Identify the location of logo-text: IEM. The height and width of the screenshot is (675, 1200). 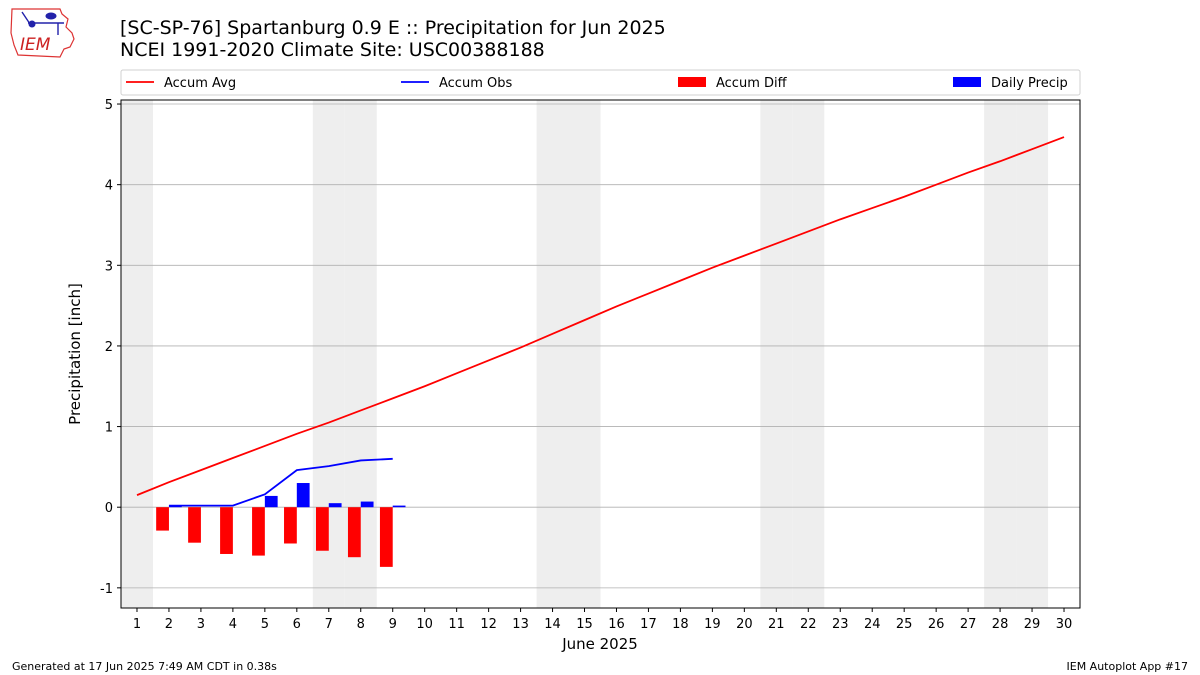
(35, 45).